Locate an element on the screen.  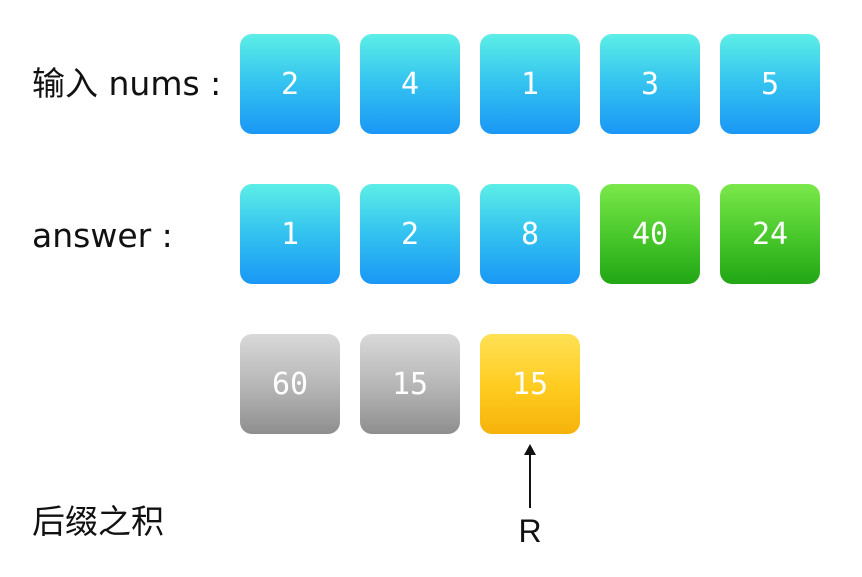
answer-cell-2: 8 is located at coordinates (530, 234).